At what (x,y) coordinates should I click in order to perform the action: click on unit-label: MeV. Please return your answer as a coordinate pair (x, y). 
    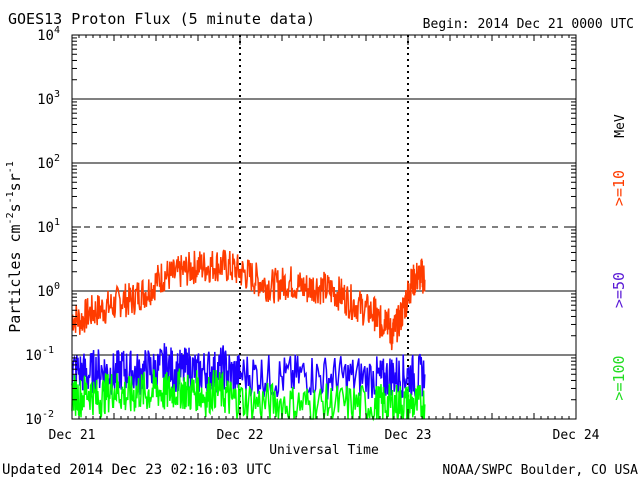
    Looking at the image, I should click on (620, 126).